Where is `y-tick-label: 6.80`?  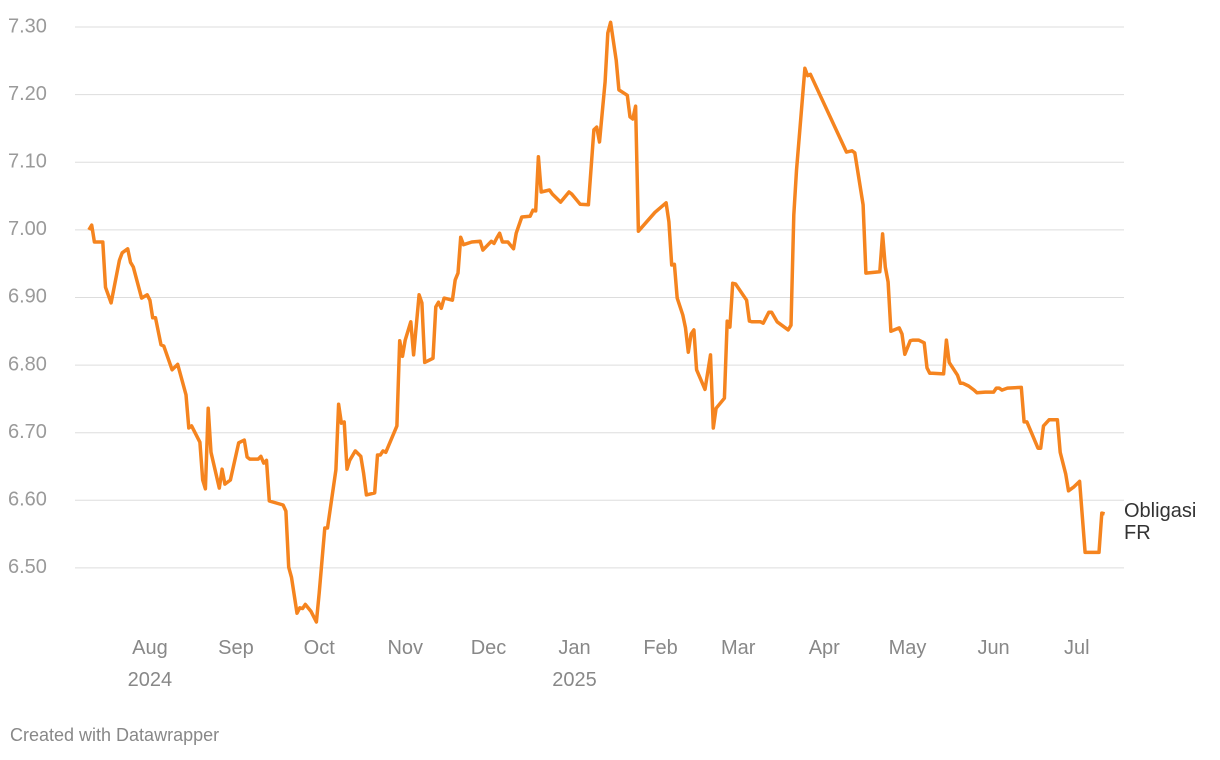 y-tick-label: 6.80 is located at coordinates (27, 364).